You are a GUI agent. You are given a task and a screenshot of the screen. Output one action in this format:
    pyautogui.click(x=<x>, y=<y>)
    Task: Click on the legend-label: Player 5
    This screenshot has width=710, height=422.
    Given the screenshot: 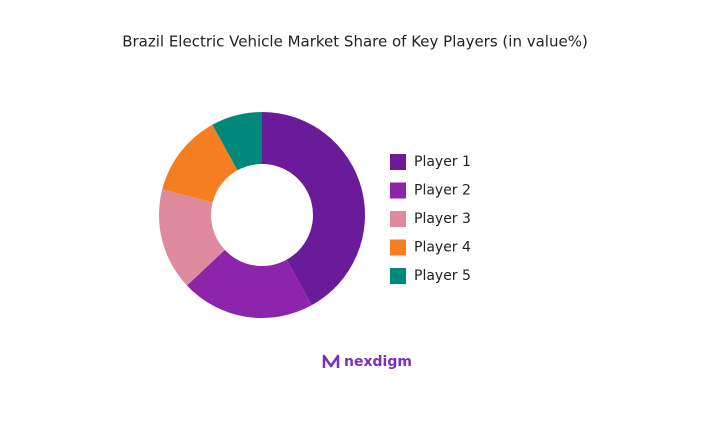 What is the action you would take?
    pyautogui.click(x=442, y=276)
    